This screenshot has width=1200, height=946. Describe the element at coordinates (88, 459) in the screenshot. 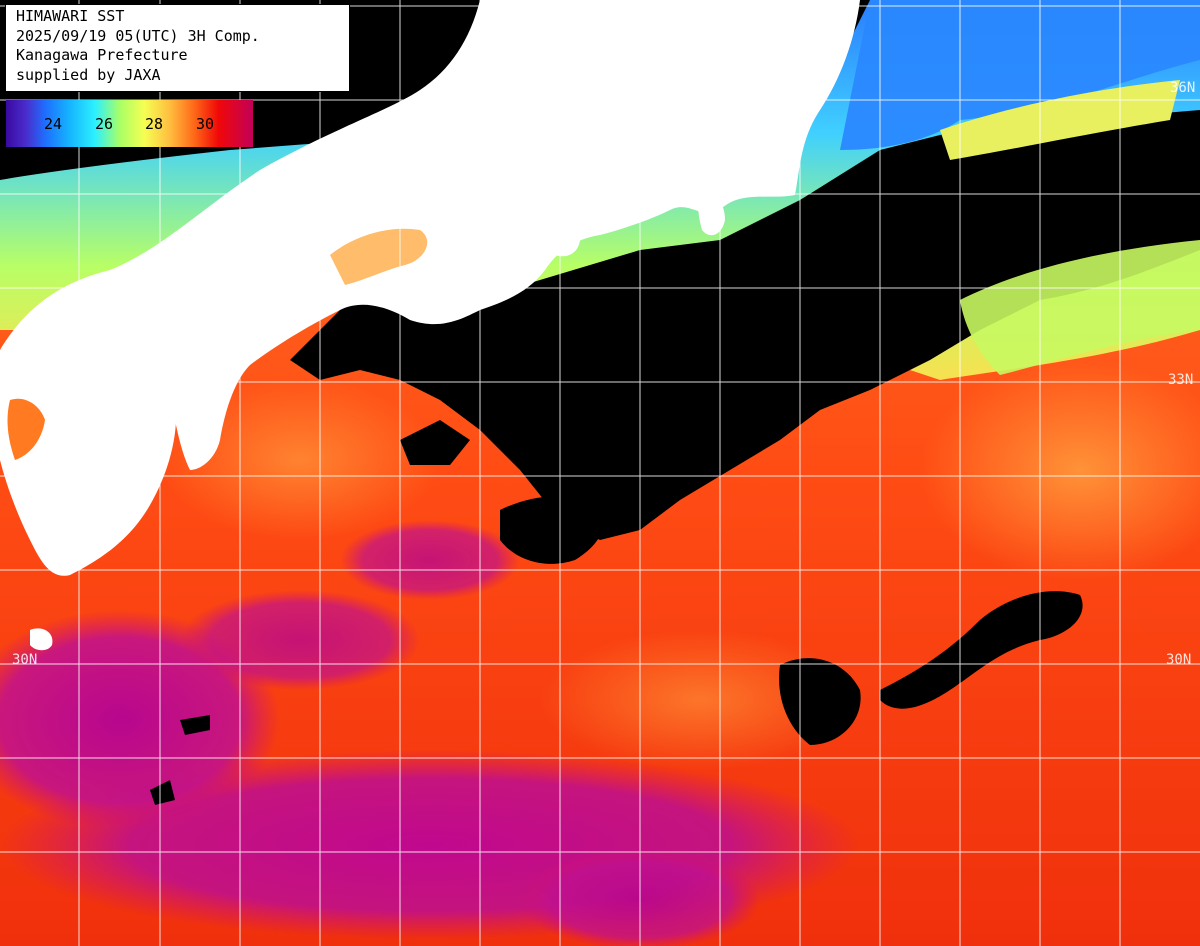

I see `land-kyushu` at that location.